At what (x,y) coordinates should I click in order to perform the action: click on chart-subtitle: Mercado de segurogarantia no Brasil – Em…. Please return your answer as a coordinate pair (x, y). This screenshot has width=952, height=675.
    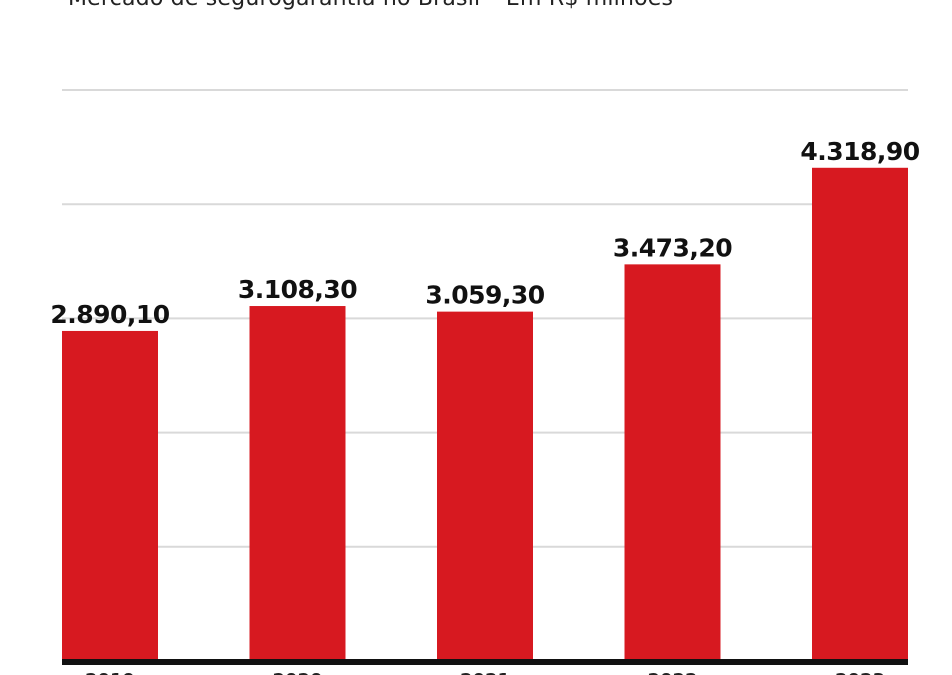
    Looking at the image, I should click on (370, 5).